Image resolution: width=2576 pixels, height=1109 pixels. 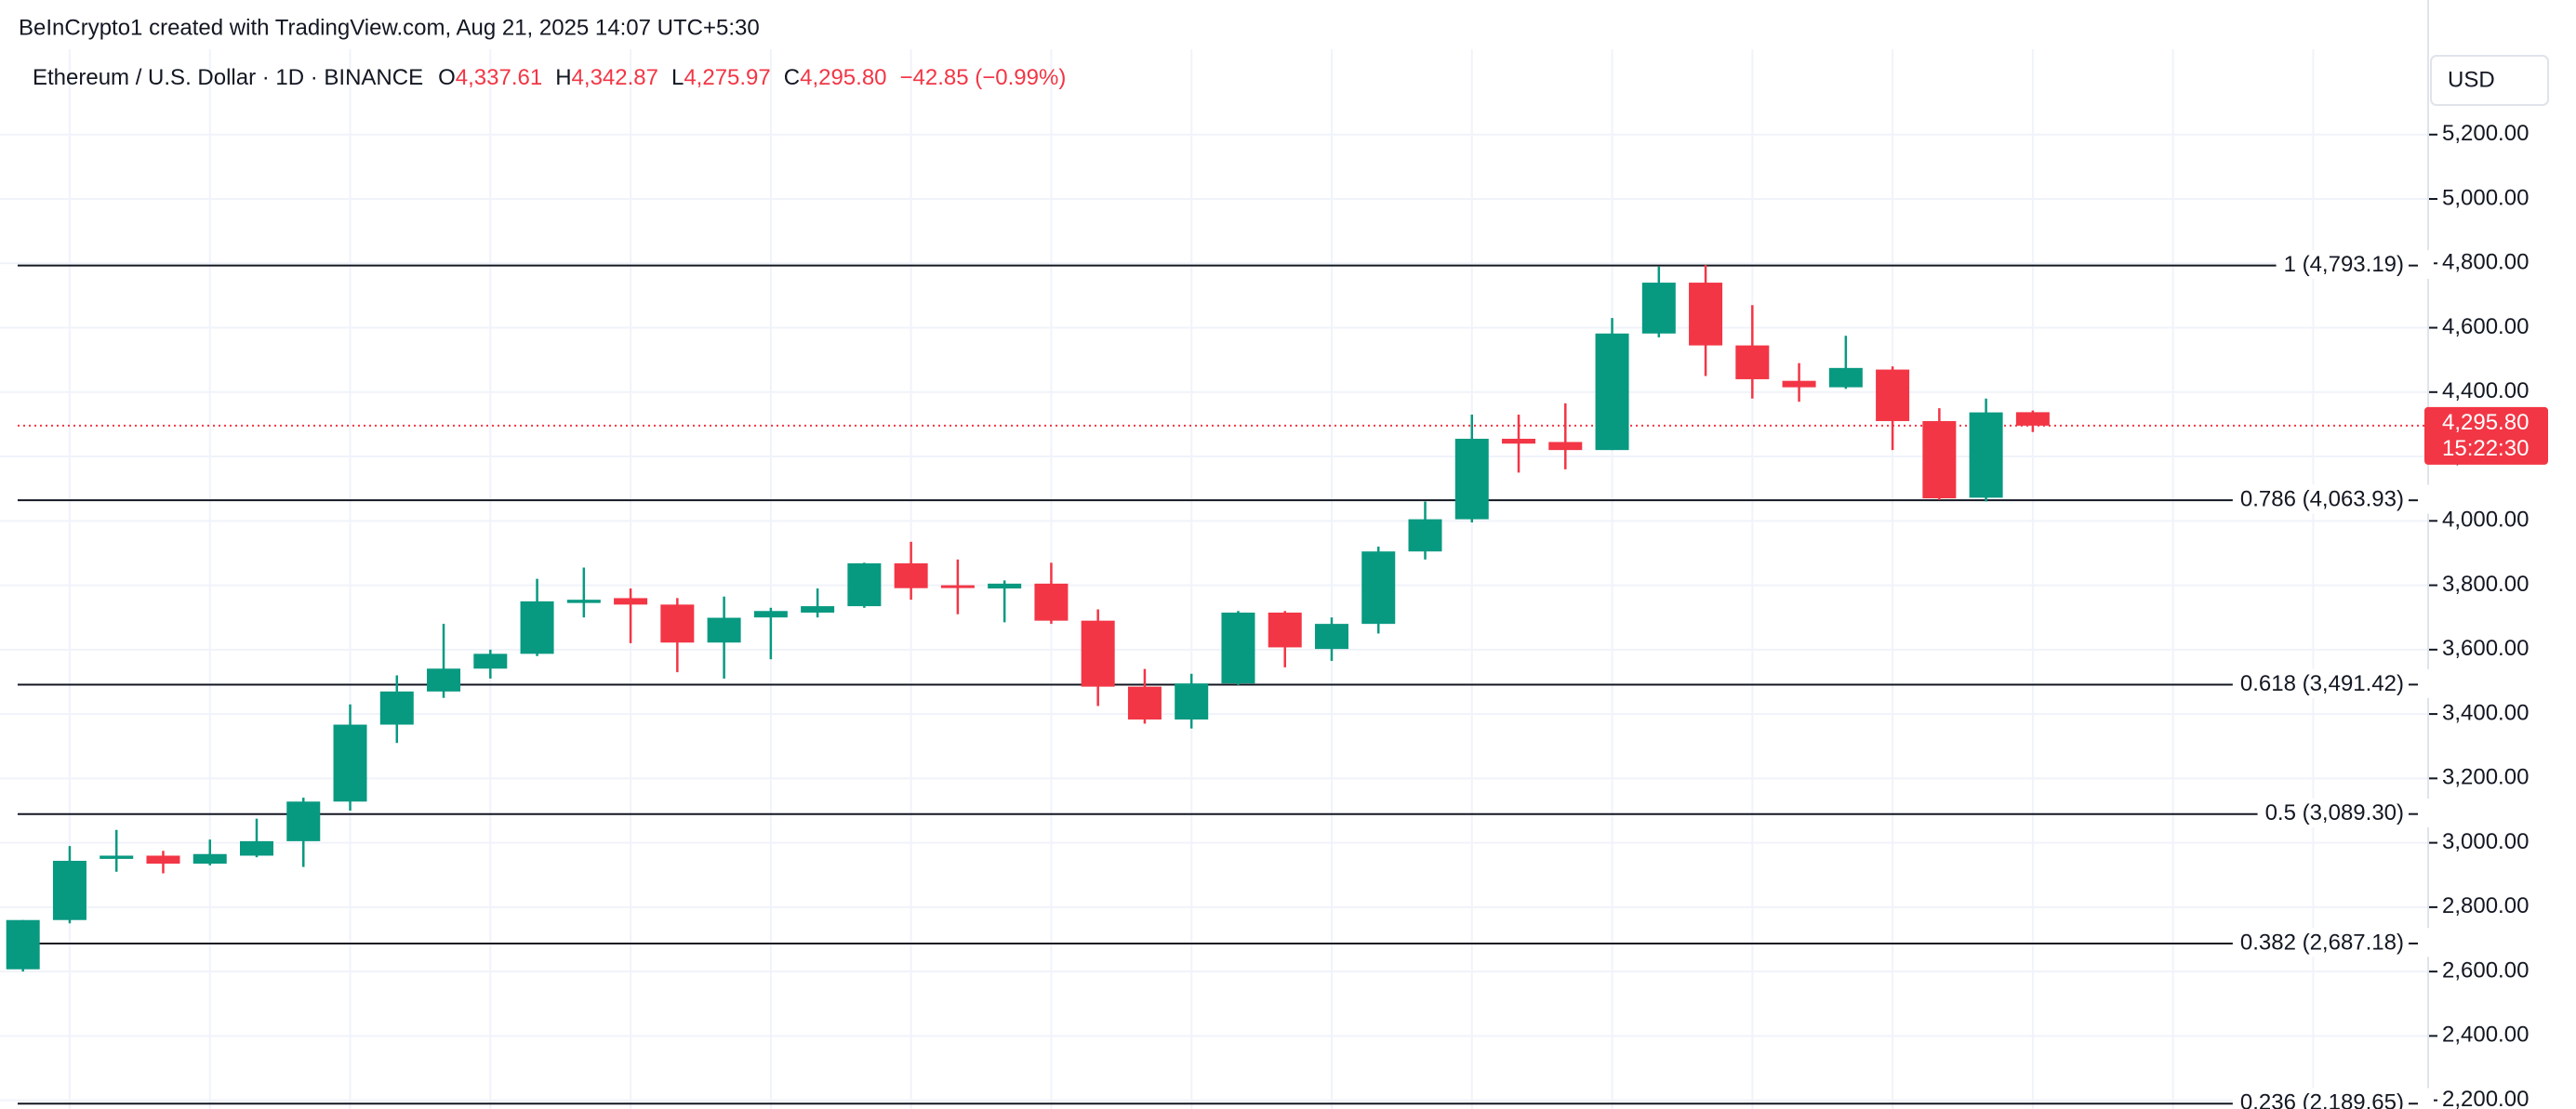 I want to click on legend-key: L, so click(x=677, y=78).